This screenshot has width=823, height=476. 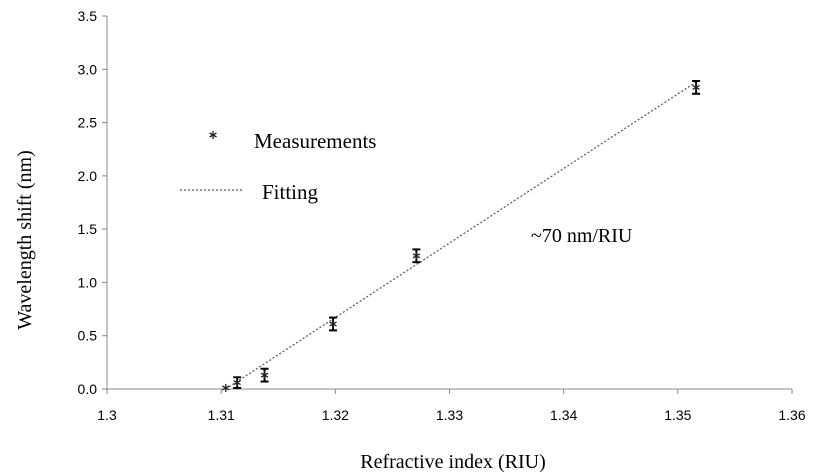 I want to click on legend-measurements-label: Measurements, so click(x=315, y=141).